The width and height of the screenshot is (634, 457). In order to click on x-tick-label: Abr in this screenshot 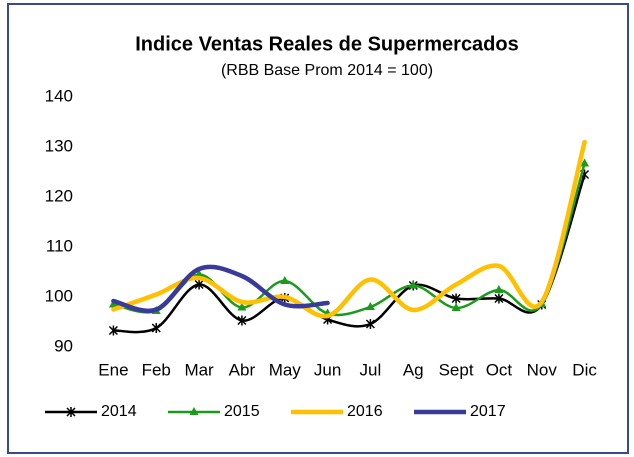, I will do `click(242, 369)`.